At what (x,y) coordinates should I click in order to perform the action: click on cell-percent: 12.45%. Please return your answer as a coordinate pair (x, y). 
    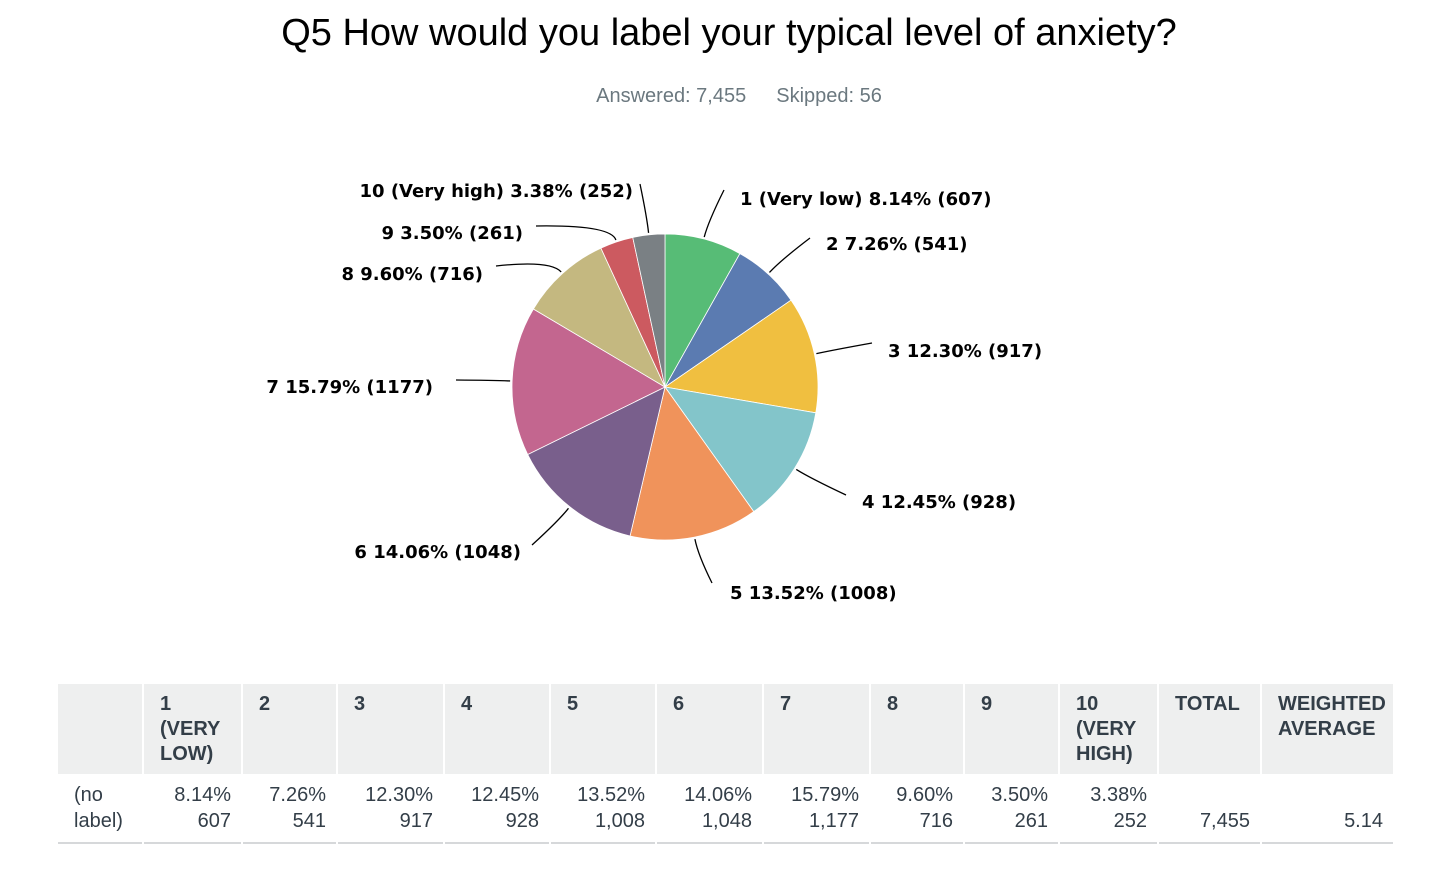
    Looking at the image, I should click on (505, 795).